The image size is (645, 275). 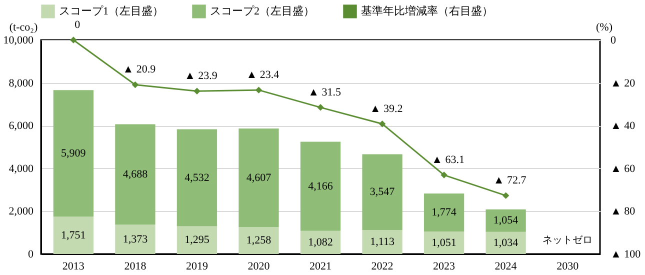 I want to click on data-label: 3,547, so click(x=383, y=192).